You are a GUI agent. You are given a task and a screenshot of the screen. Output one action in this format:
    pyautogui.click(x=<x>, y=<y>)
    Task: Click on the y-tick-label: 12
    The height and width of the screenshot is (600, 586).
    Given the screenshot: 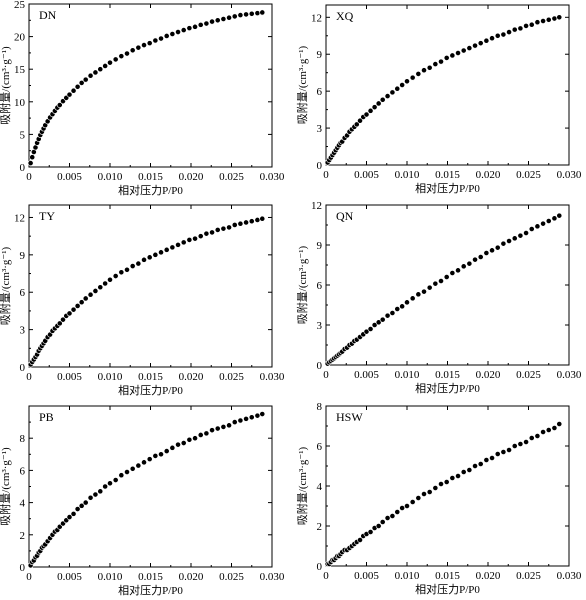 What is the action you would take?
    pyautogui.click(x=316, y=18)
    